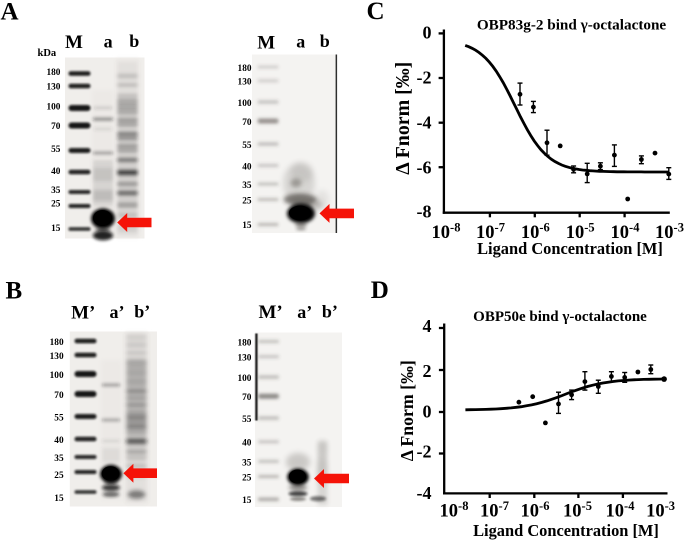 The height and width of the screenshot is (542, 685). I want to click on svg-text: 2, so click(427, 371).